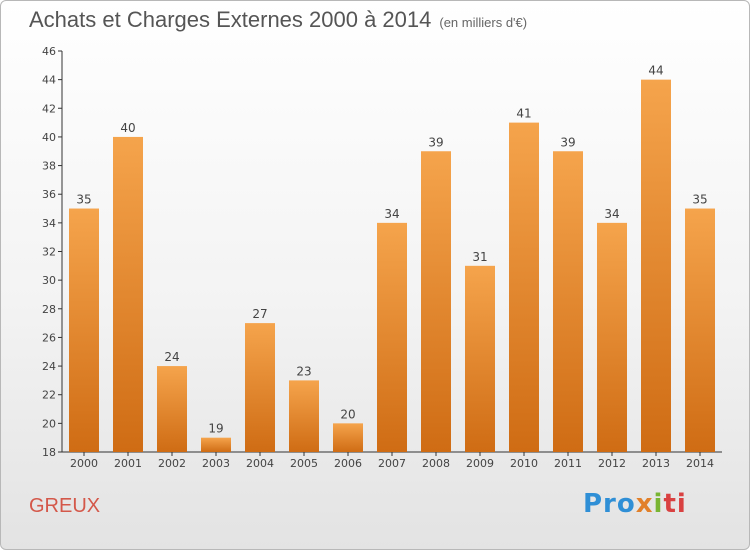 This screenshot has height=550, width=750. Describe the element at coordinates (259, 314) in the screenshot. I see `value-label: 27` at that location.